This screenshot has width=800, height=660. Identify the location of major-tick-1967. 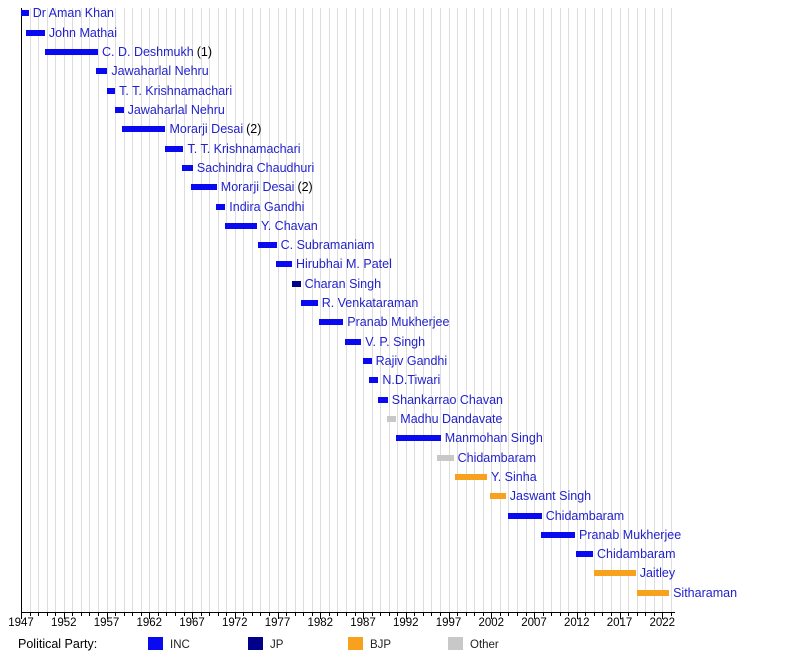
(192, 616).